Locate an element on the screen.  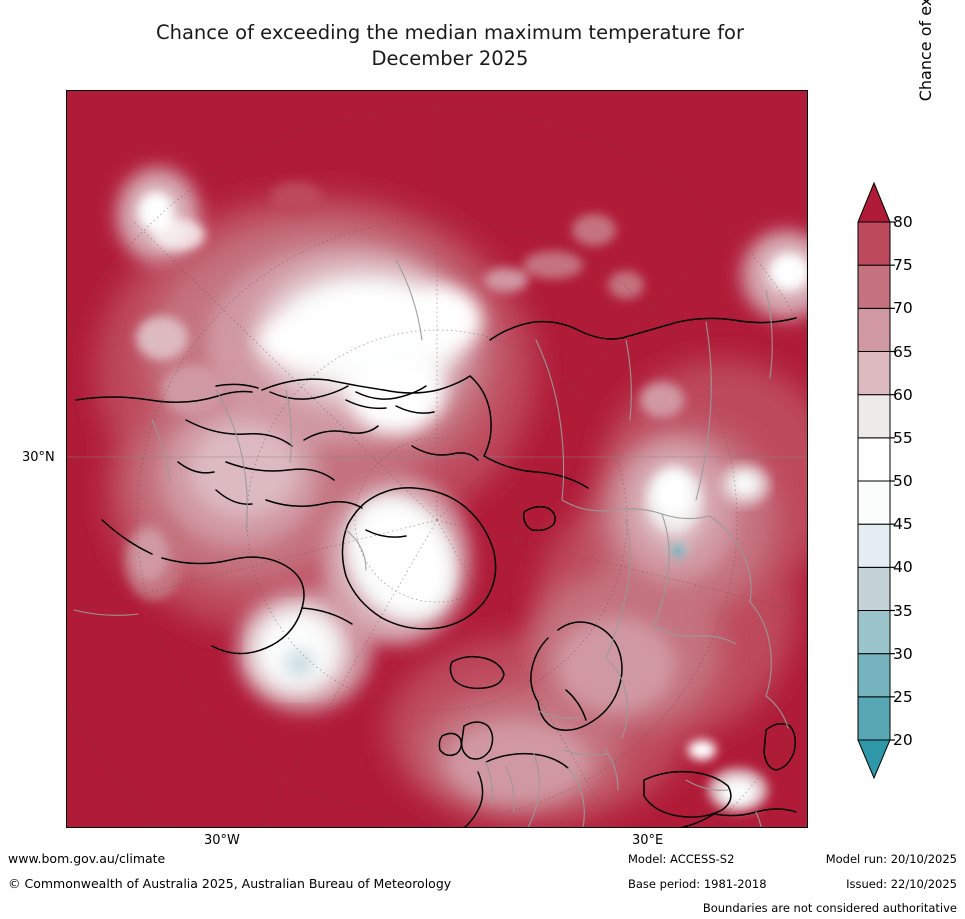
colorbar is located at coordinates (876, 480).